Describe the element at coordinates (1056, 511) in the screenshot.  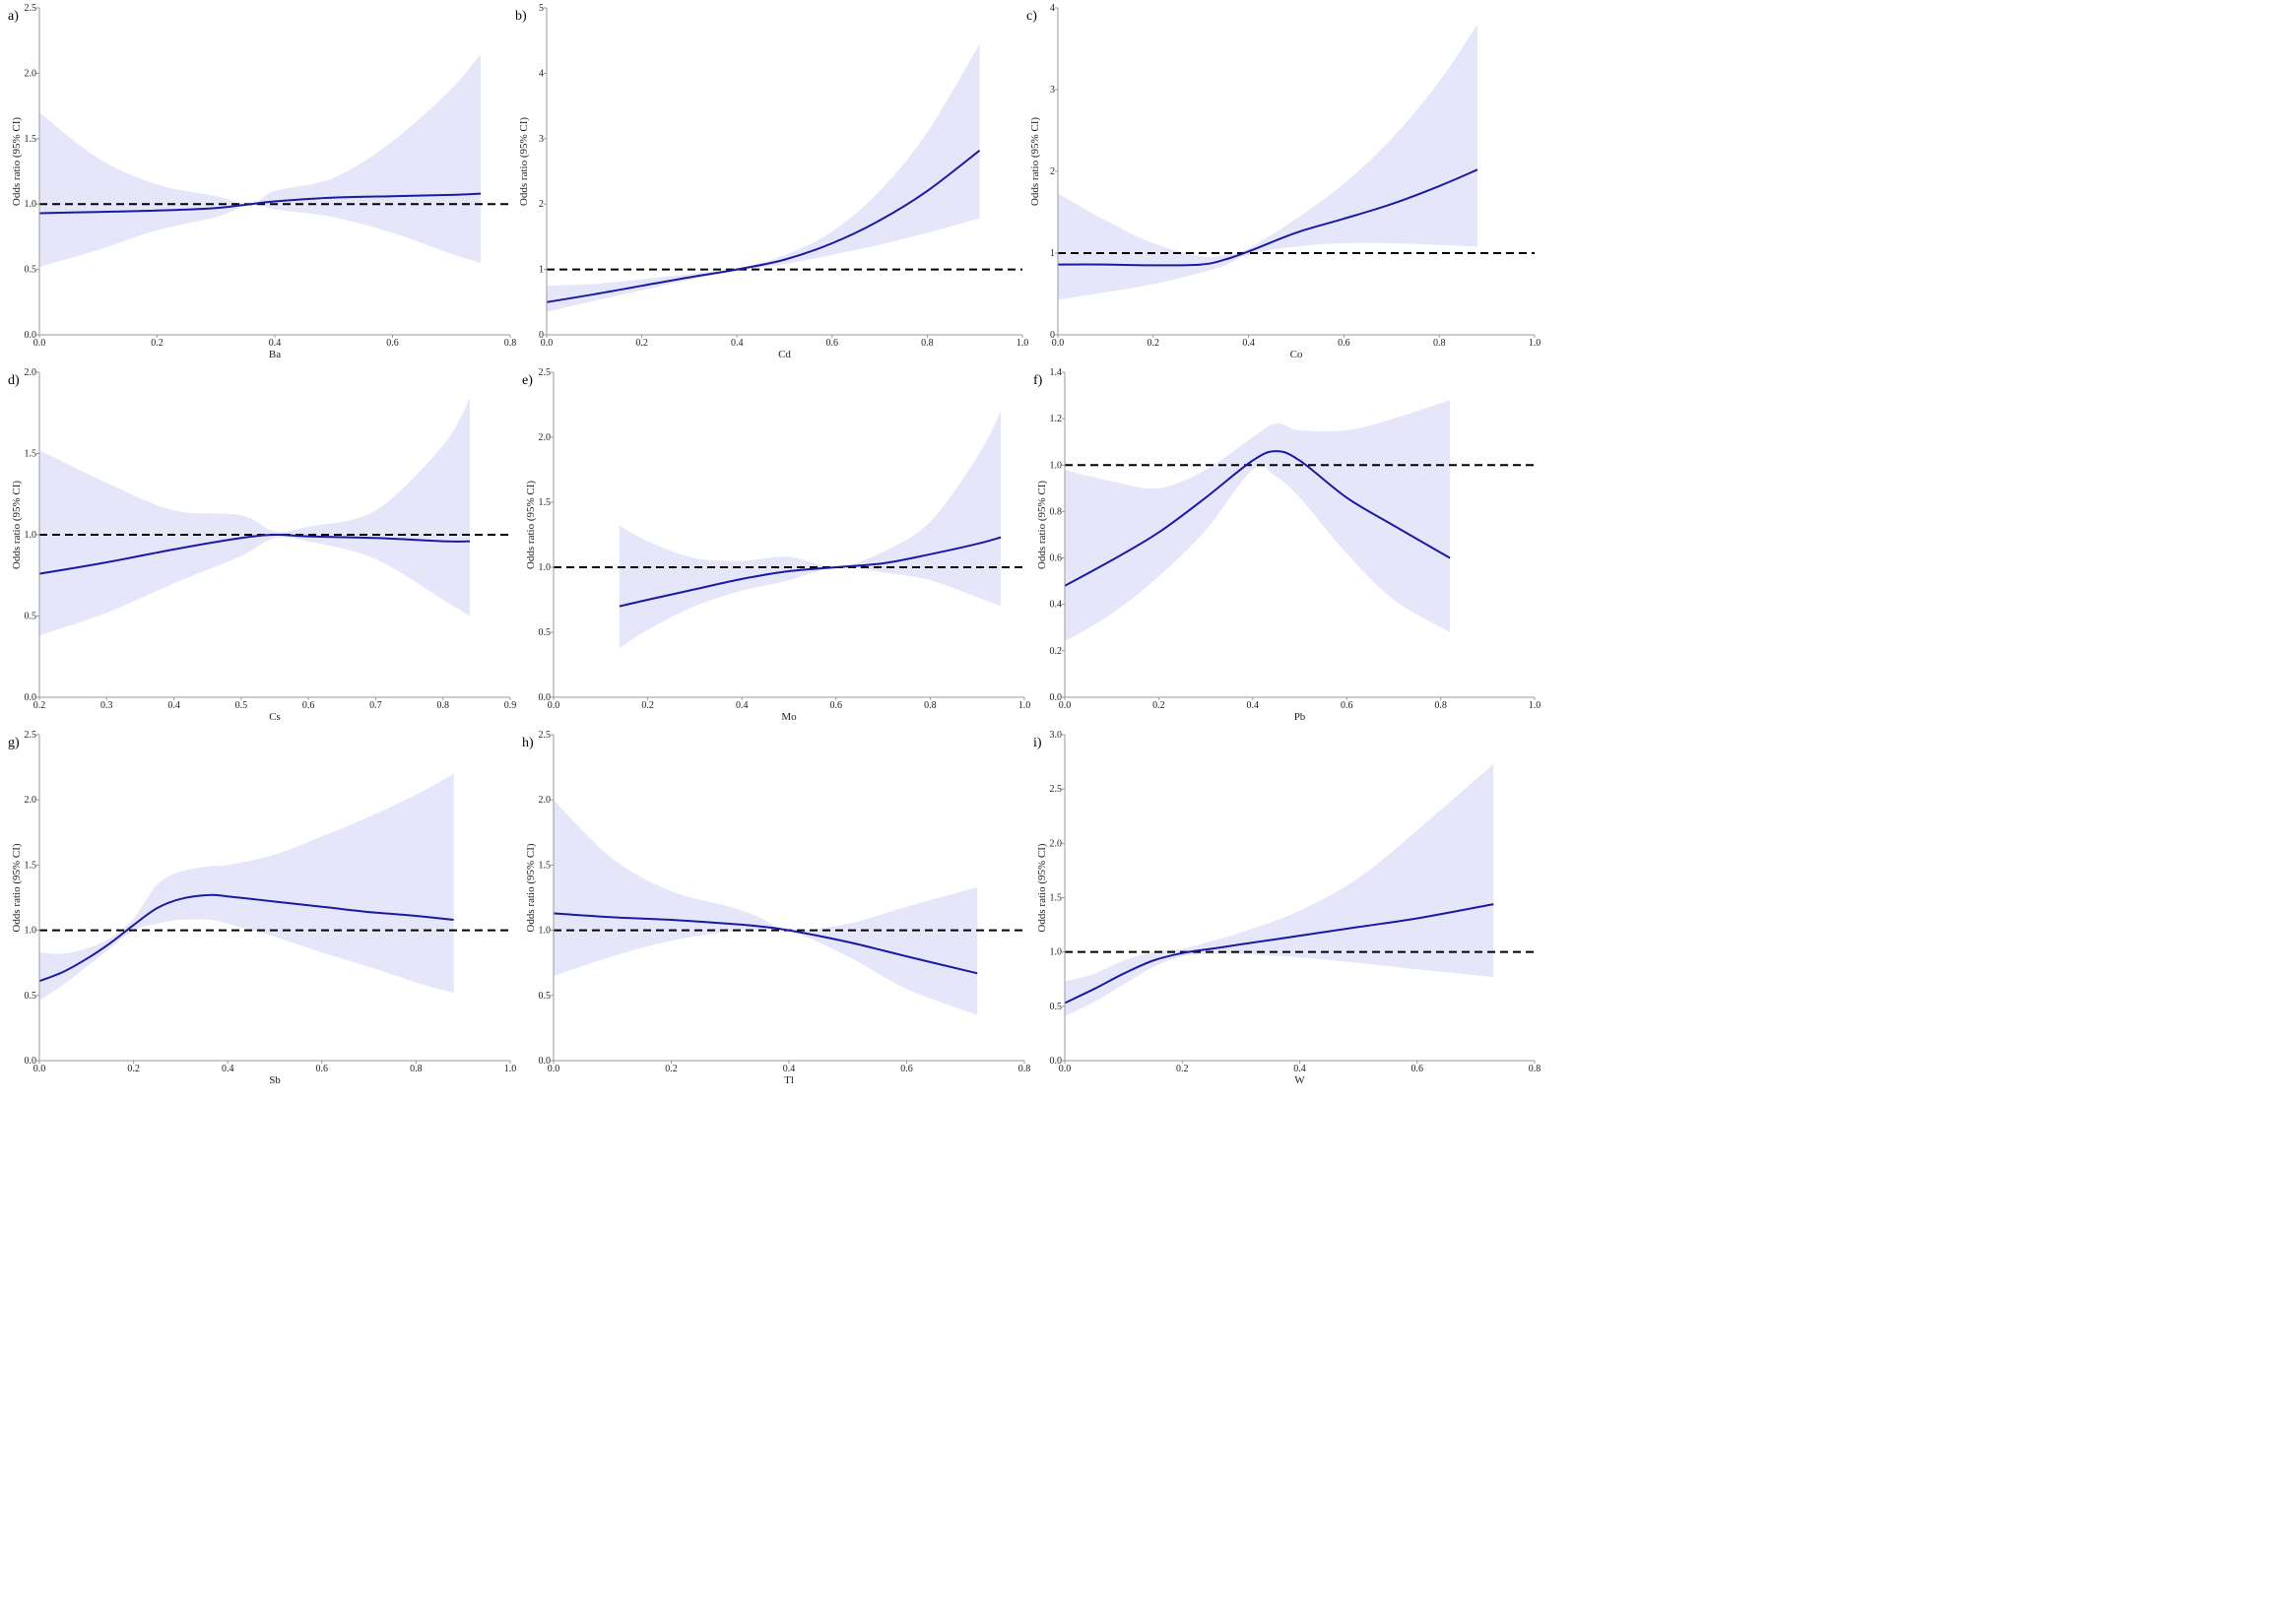
I see `y-tick-label: 0.8` at that location.